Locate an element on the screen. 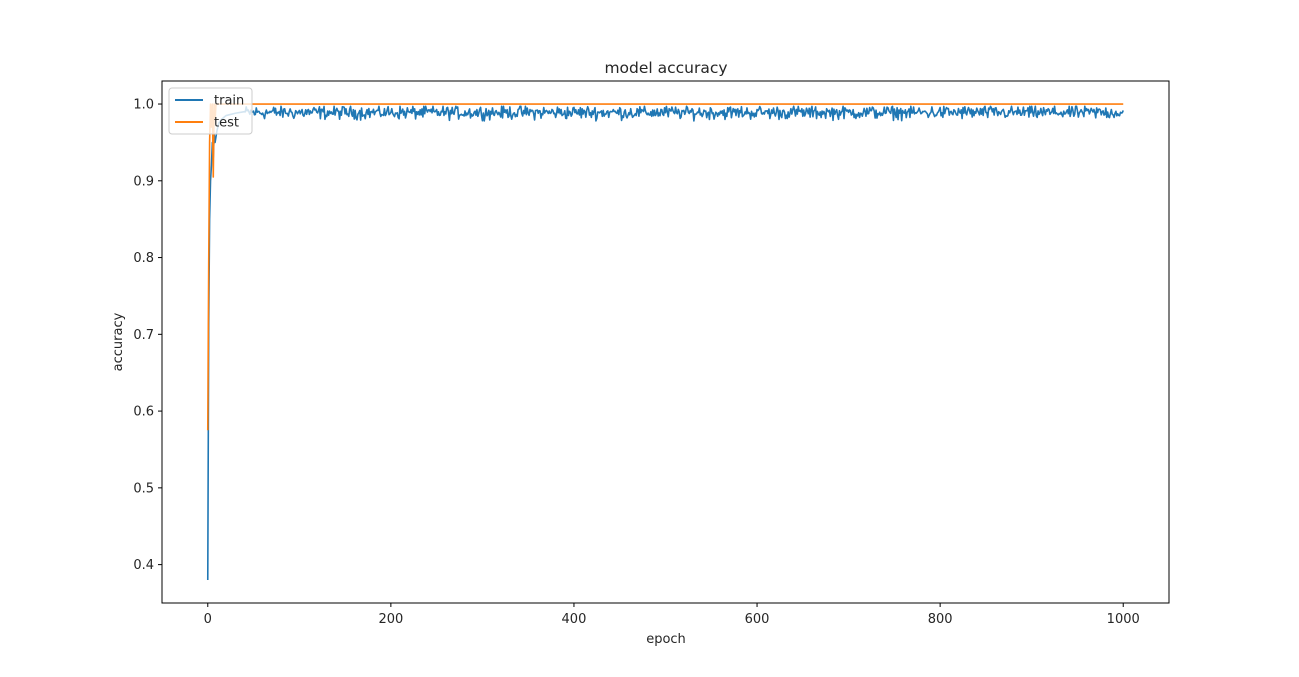 The image size is (1299, 677). x-tick-label: 800 is located at coordinates (940, 619).